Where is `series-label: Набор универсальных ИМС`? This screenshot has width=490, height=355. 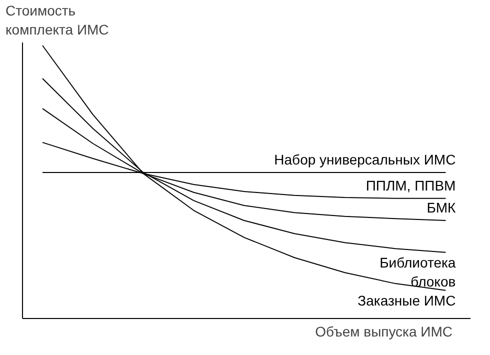 series-label: Набор универсальных ИМС is located at coordinates (365, 159).